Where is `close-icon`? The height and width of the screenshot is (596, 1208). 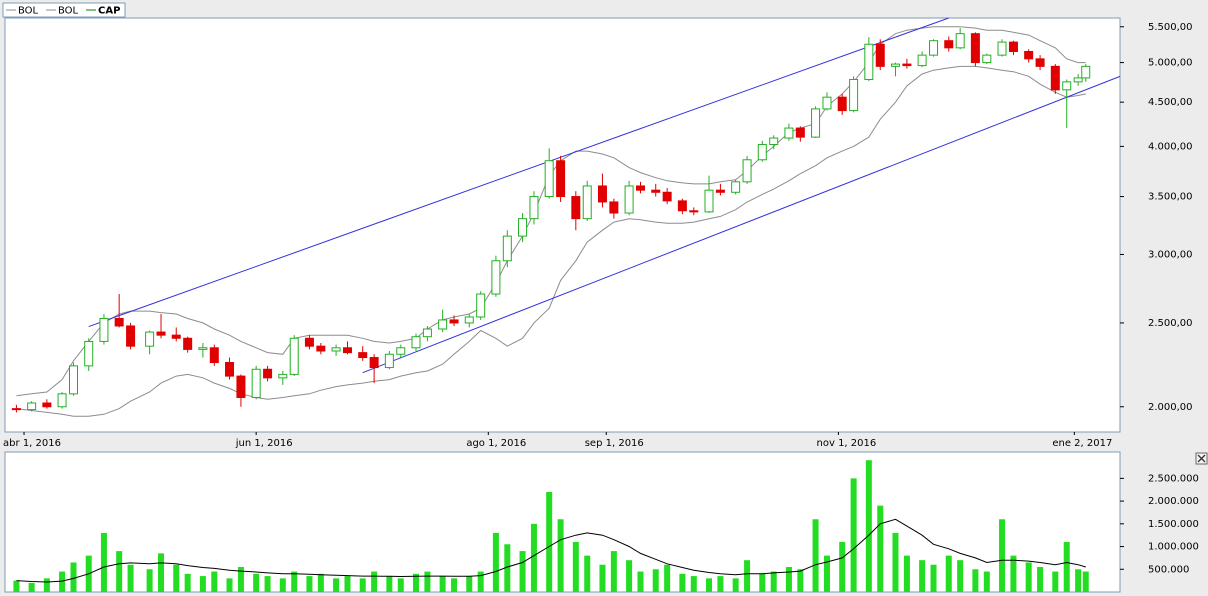
close-icon is located at coordinates (1201, 458).